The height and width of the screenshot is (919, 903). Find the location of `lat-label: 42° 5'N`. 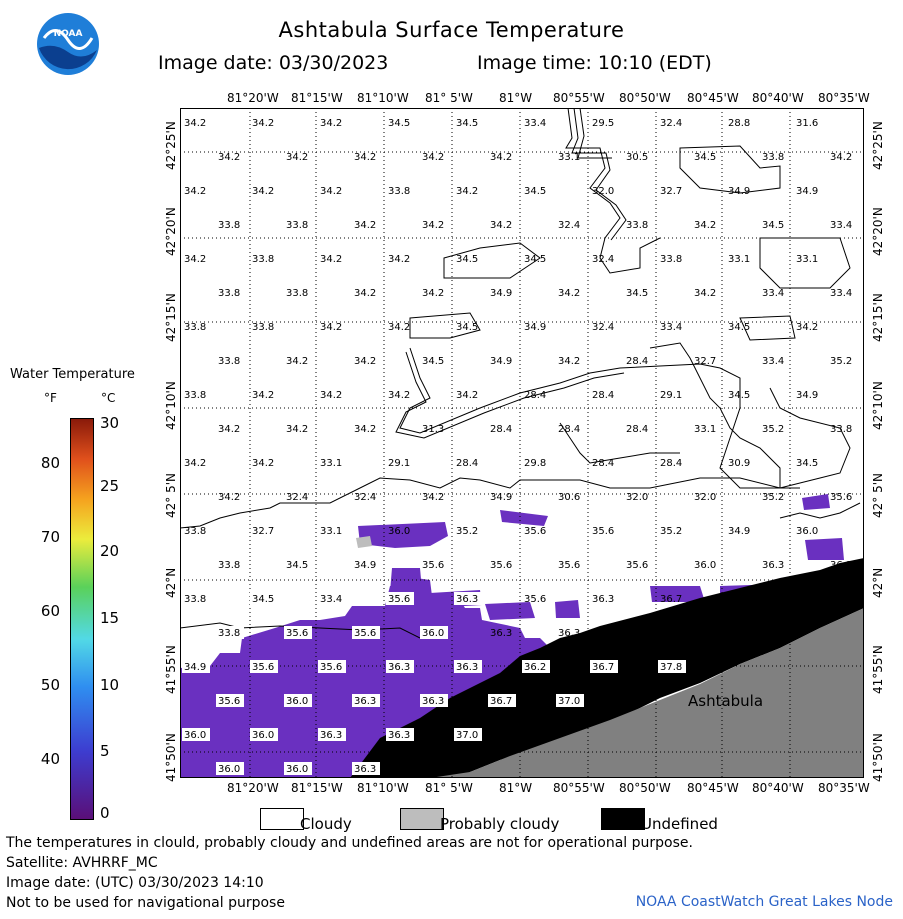

lat-label: 42° 5'N is located at coordinates (171, 495).